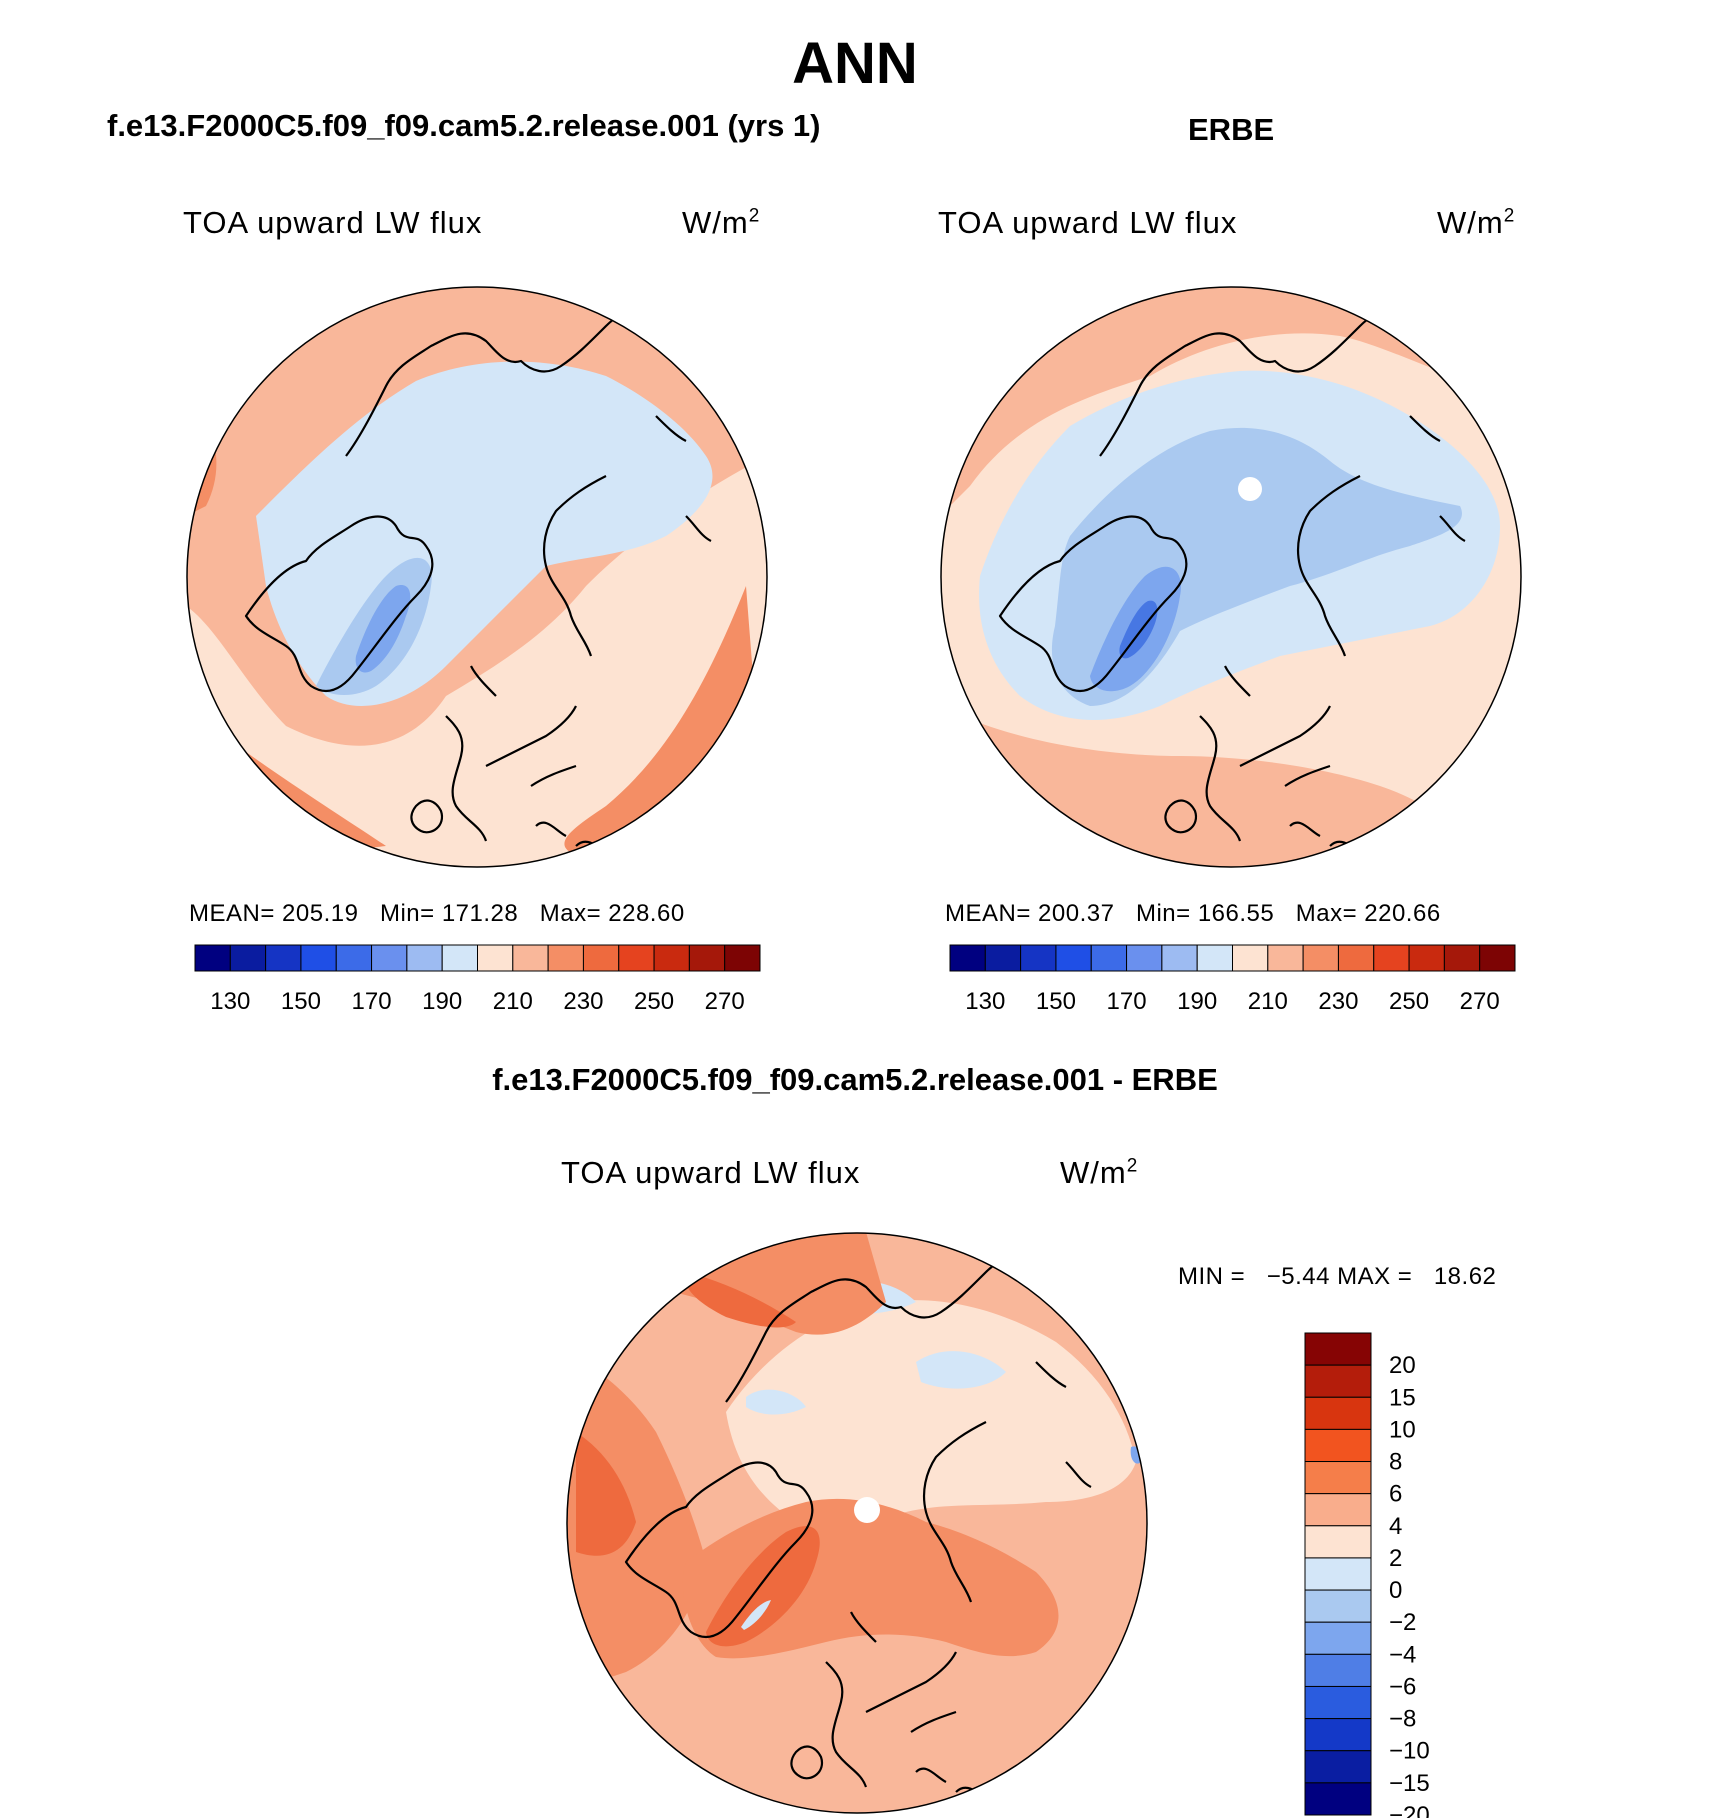  I want to click on map-3-orange-red-north, so click(740, 1300).